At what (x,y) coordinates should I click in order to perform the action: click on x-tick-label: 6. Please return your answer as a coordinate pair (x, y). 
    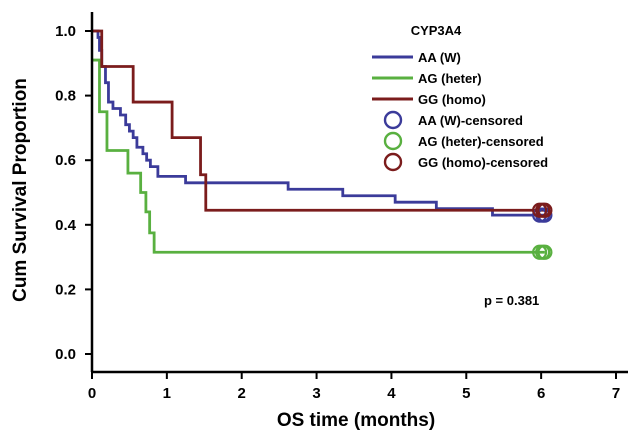
    Looking at the image, I should click on (541, 393).